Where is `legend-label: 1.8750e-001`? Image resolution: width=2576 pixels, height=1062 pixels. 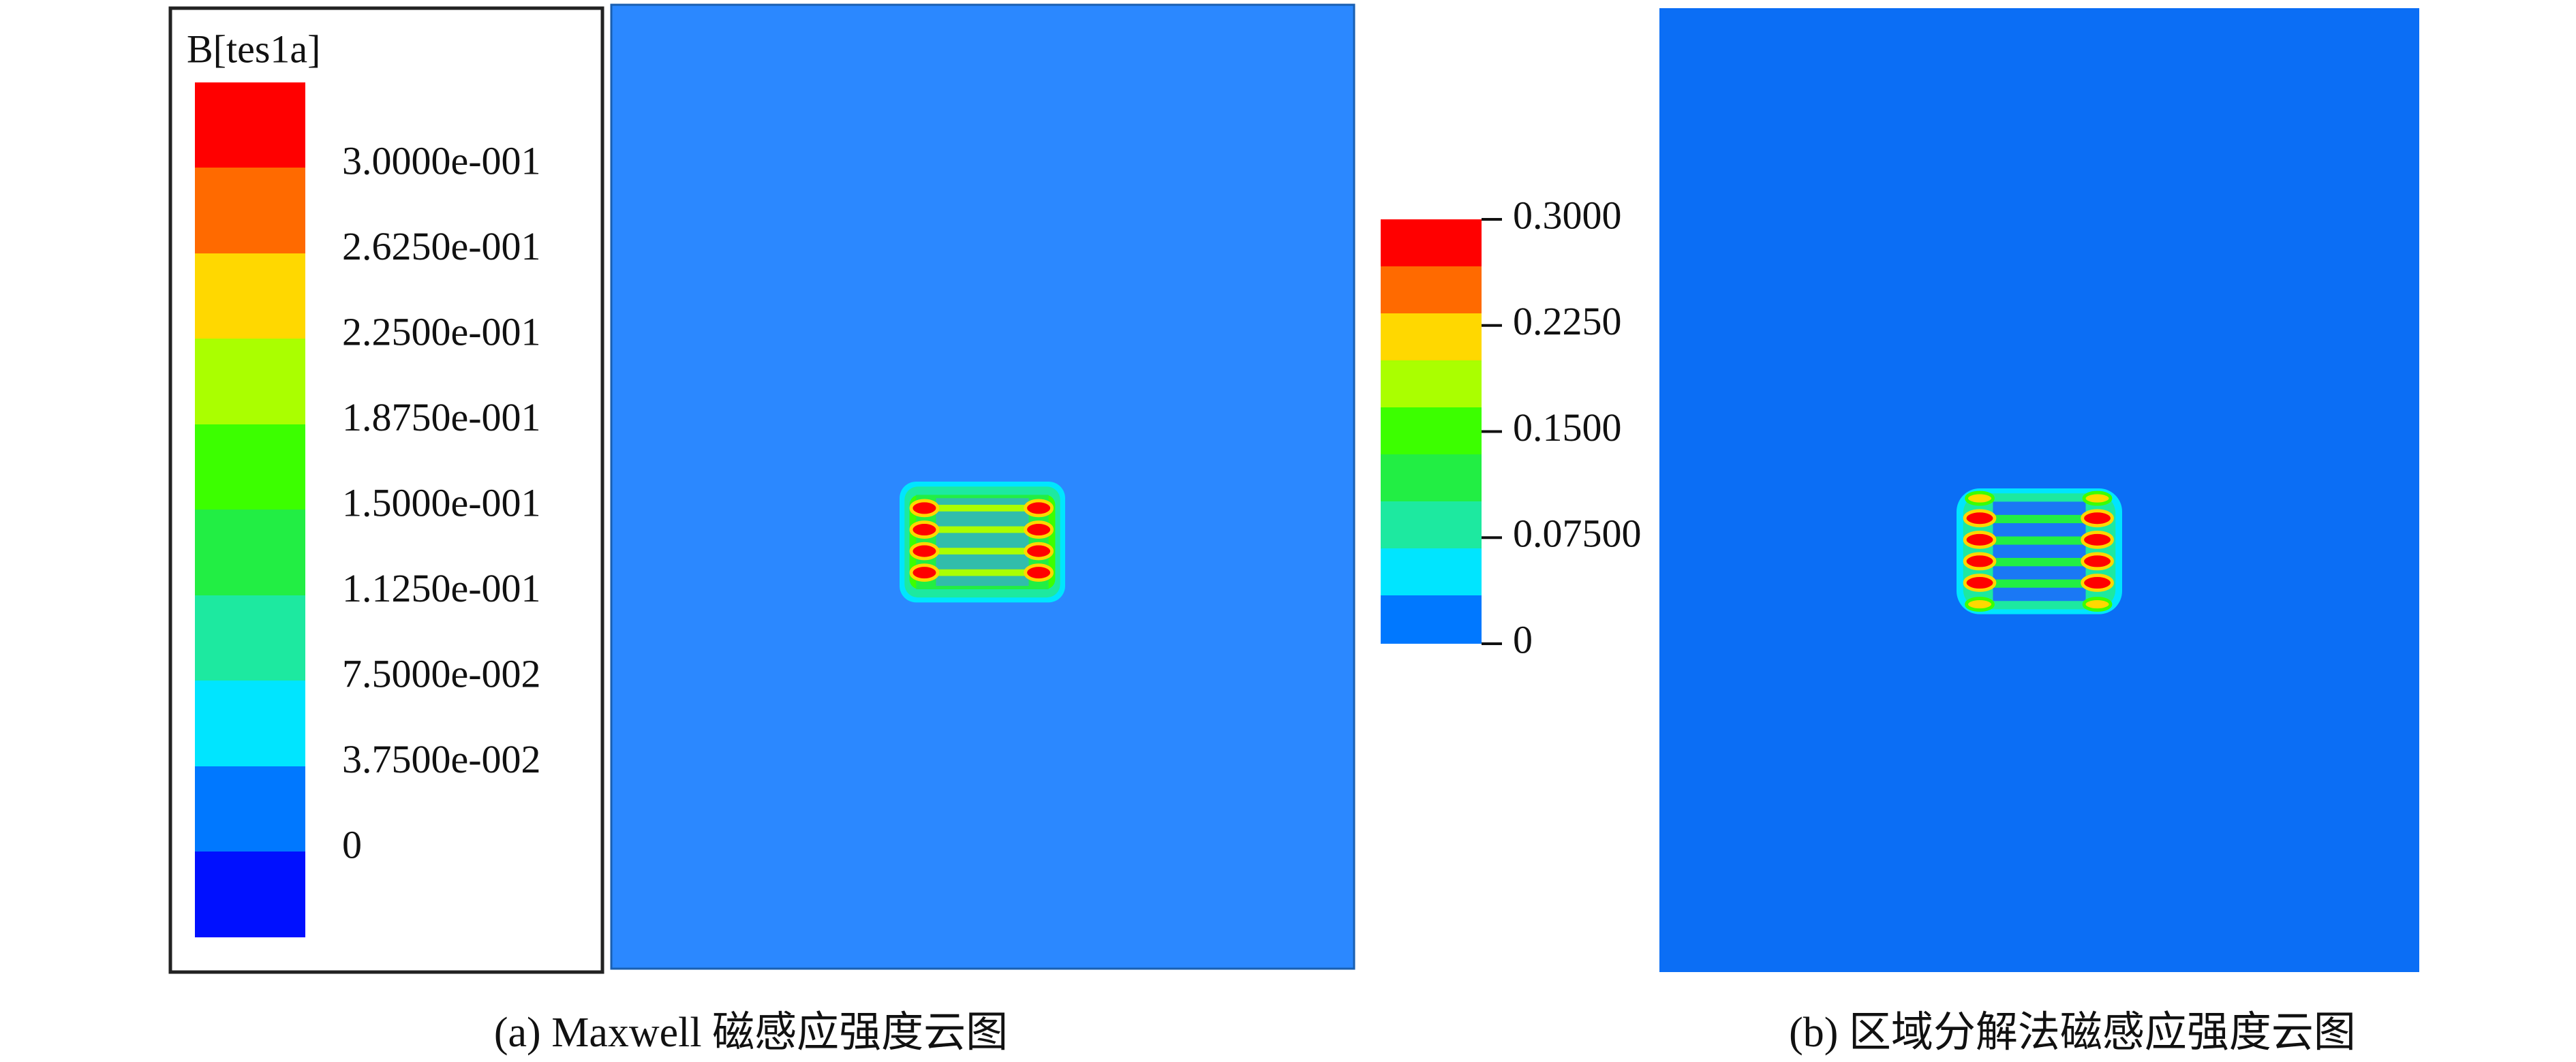
legend-label: 1.8750e-001 is located at coordinates (441, 417).